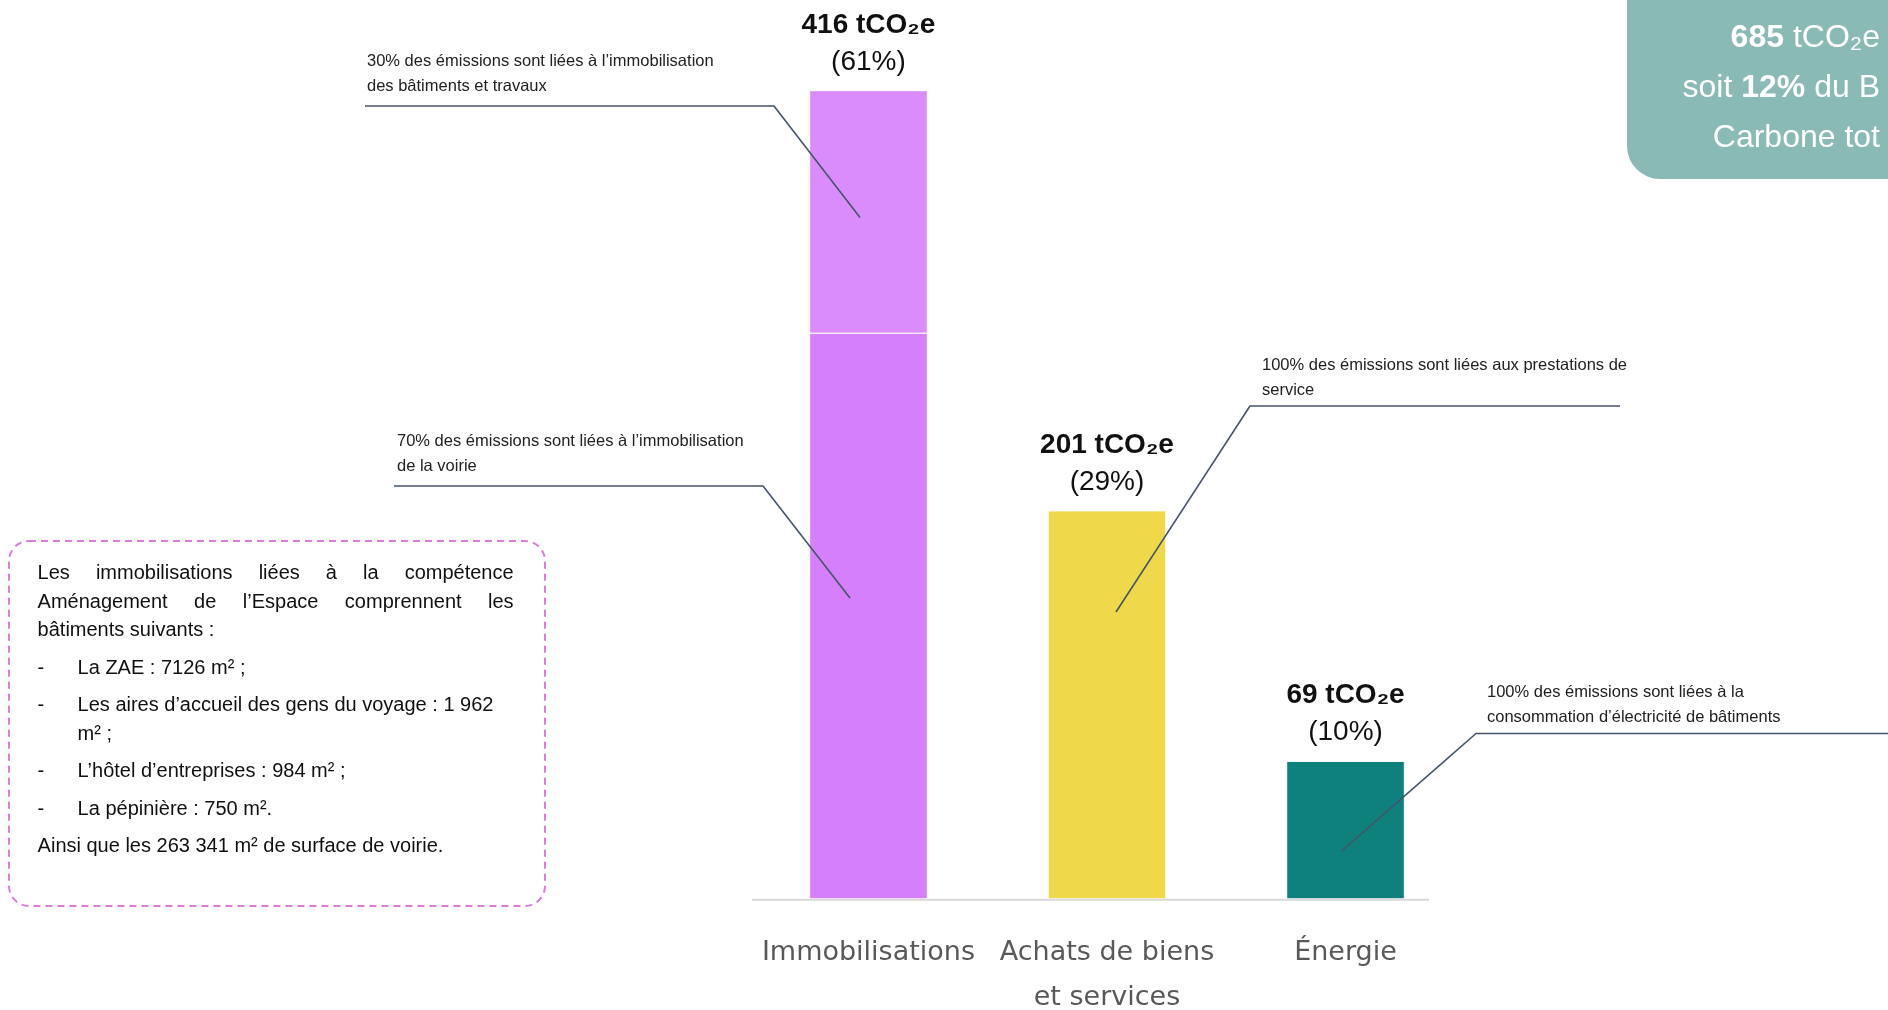 The height and width of the screenshot is (1010, 1888). Describe the element at coordinates (570, 452) in the screenshot. I see `text: 70% des émissions sont liées à l’immobilisation de la voirie` at that location.